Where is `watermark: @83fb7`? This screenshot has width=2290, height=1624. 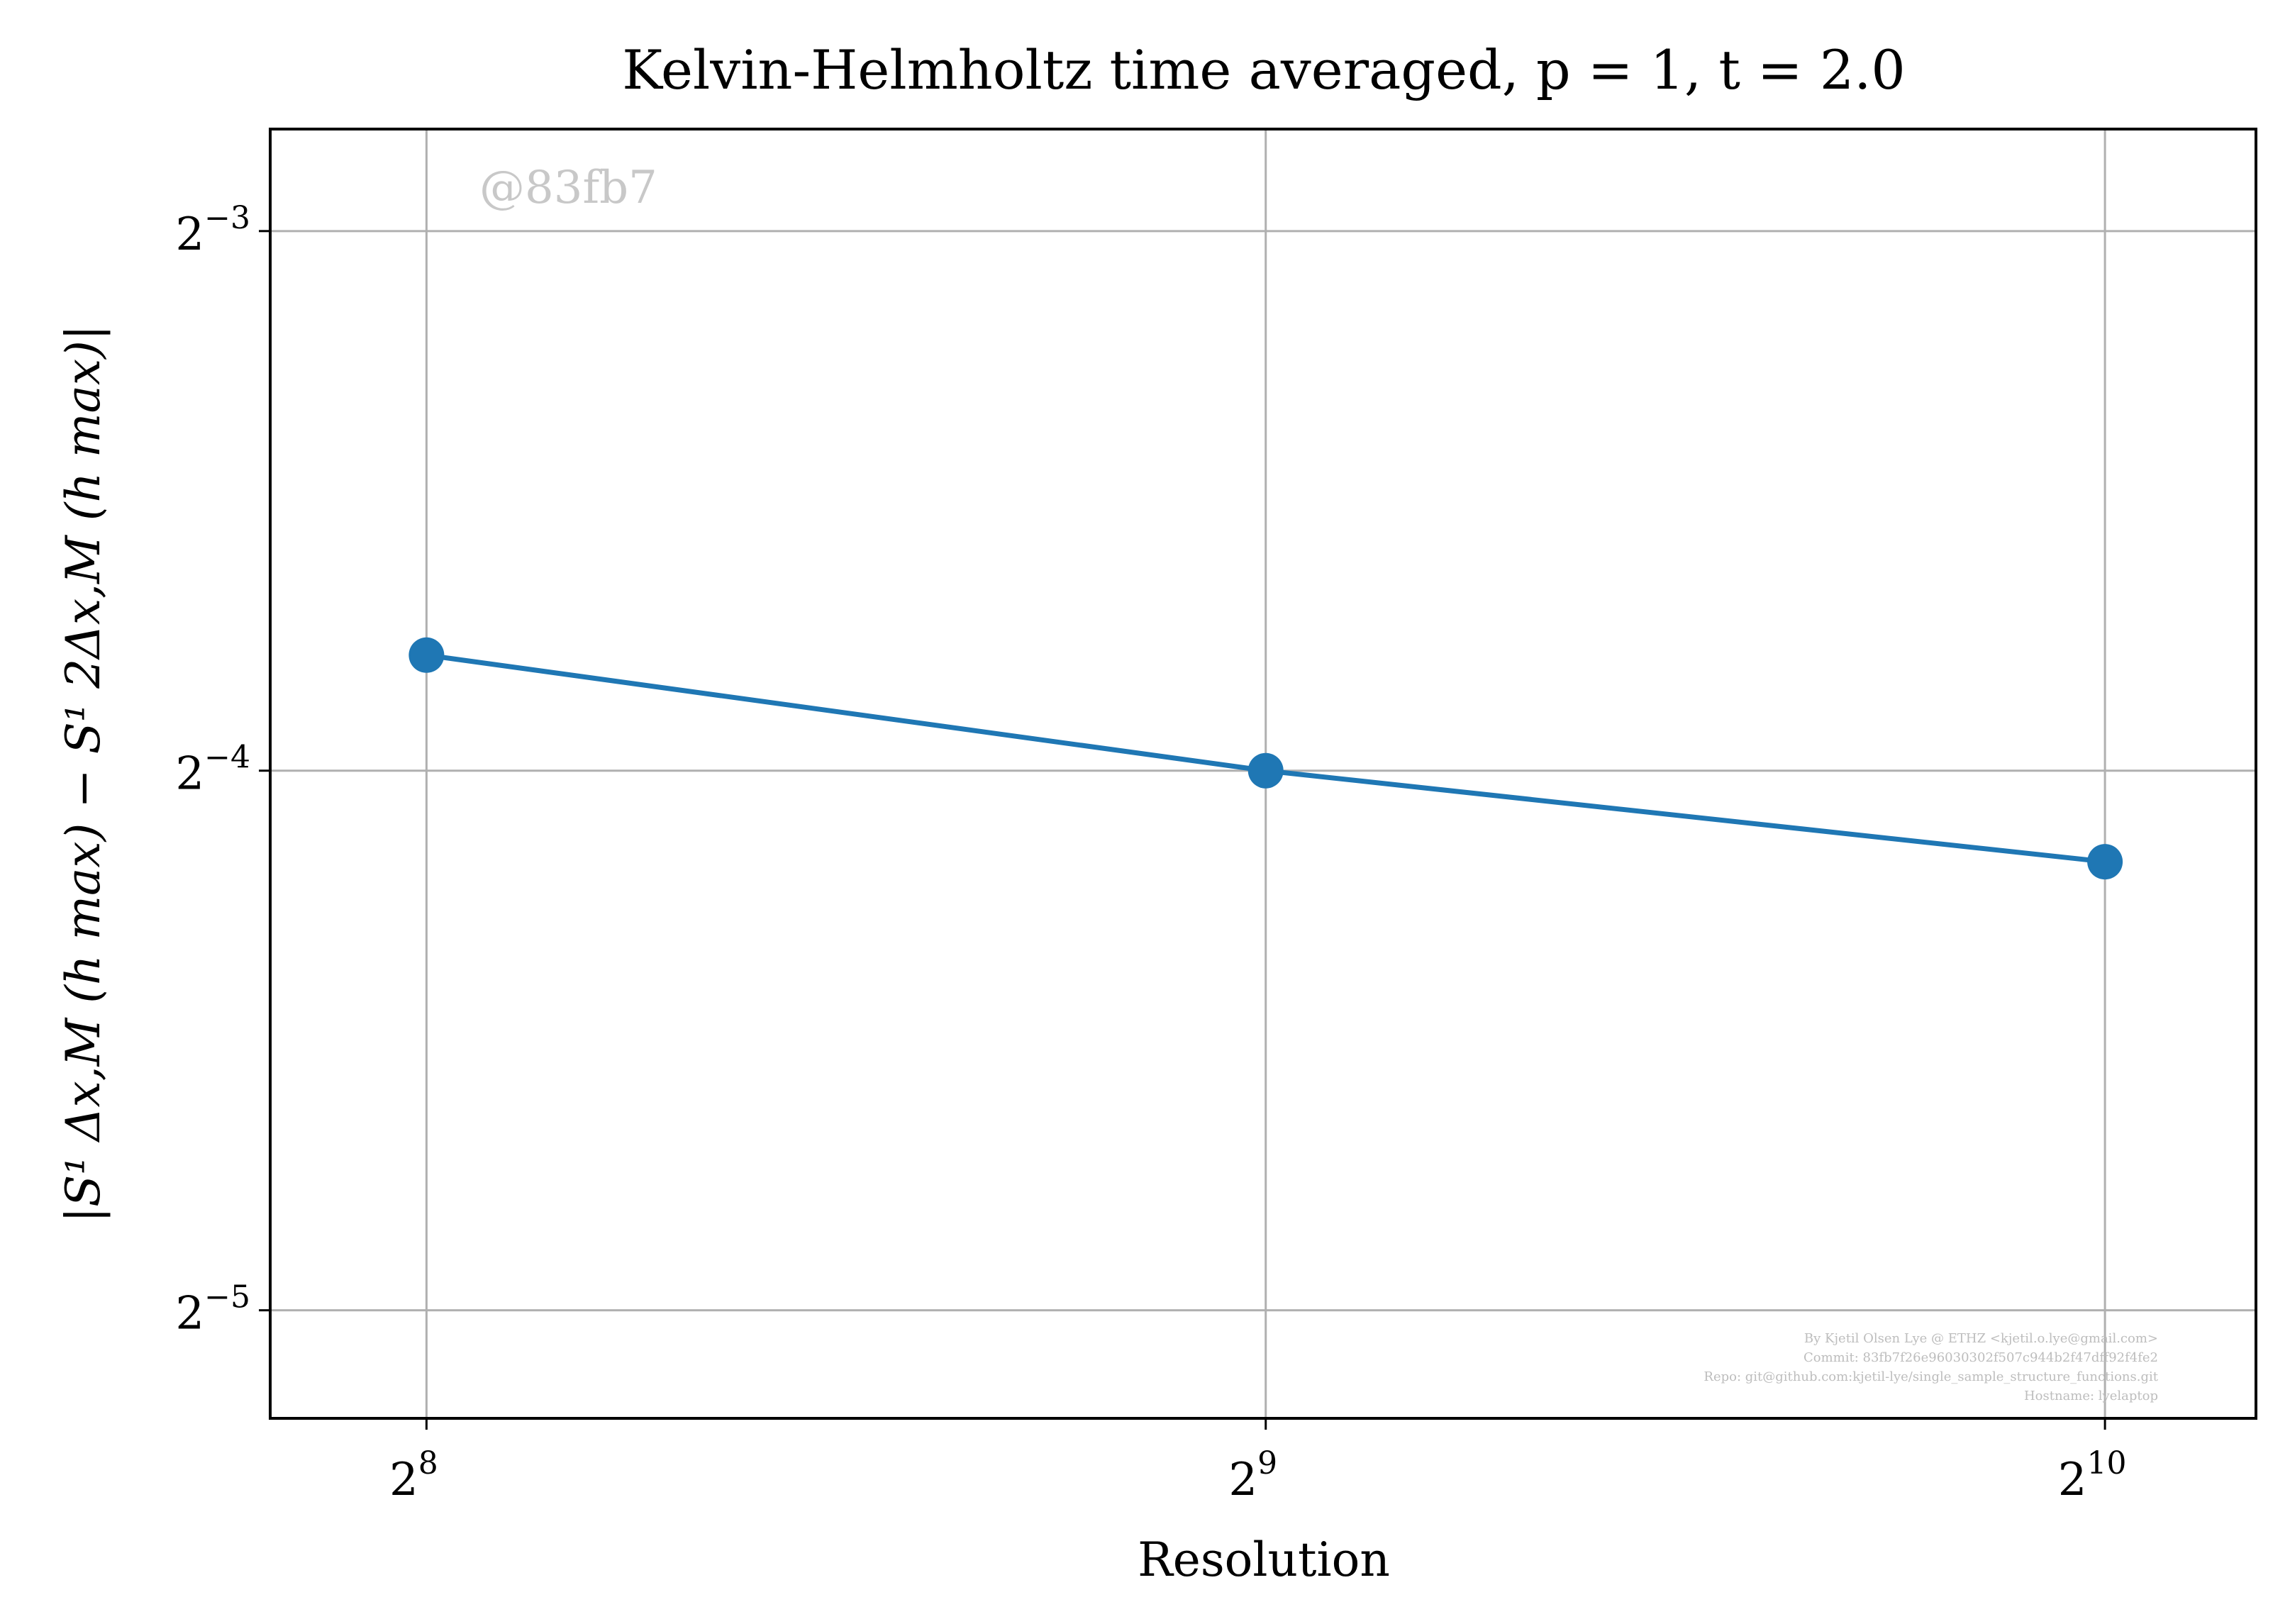
watermark: @83fb7 is located at coordinates (568, 188).